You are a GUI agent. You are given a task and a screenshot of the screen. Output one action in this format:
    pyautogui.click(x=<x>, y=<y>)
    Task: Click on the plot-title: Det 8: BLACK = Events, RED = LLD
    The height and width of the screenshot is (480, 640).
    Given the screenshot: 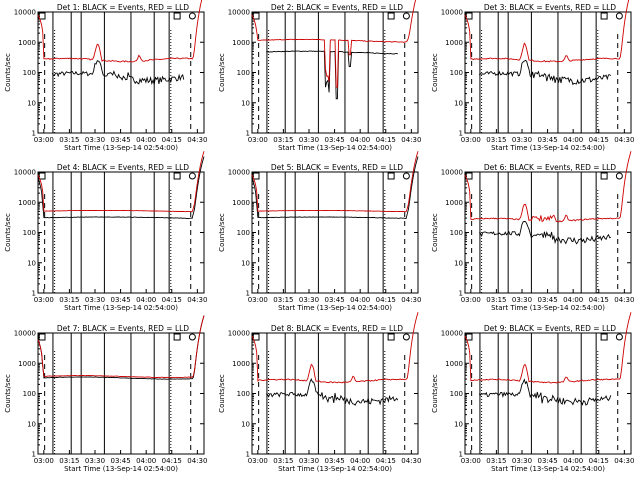 What is the action you would take?
    pyautogui.click(x=337, y=328)
    